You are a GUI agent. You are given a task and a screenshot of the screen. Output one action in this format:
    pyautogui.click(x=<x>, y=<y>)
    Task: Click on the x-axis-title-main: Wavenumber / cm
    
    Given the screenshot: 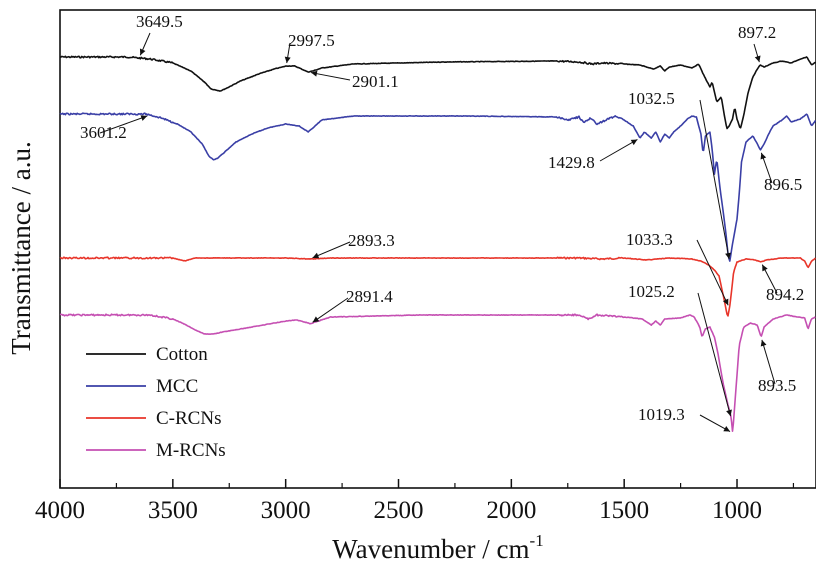 What is the action you would take?
    pyautogui.click(x=430, y=549)
    